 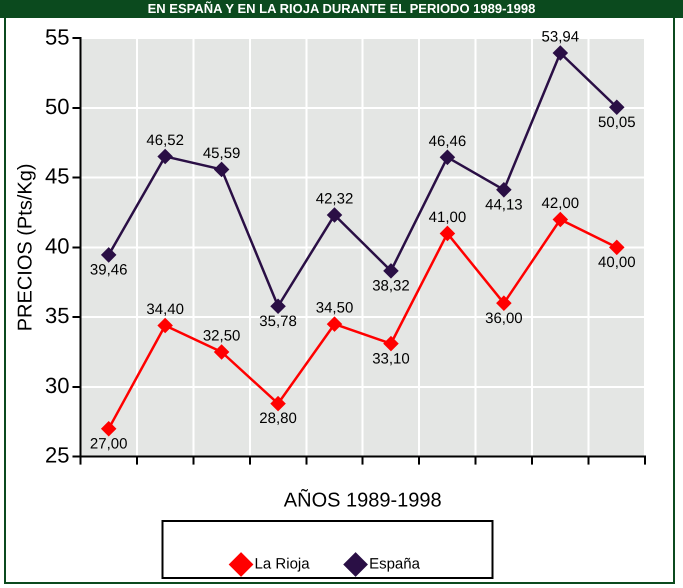 I want to click on y-axis-title: PRECIOS (Pts/Kg), so click(x=25, y=247).